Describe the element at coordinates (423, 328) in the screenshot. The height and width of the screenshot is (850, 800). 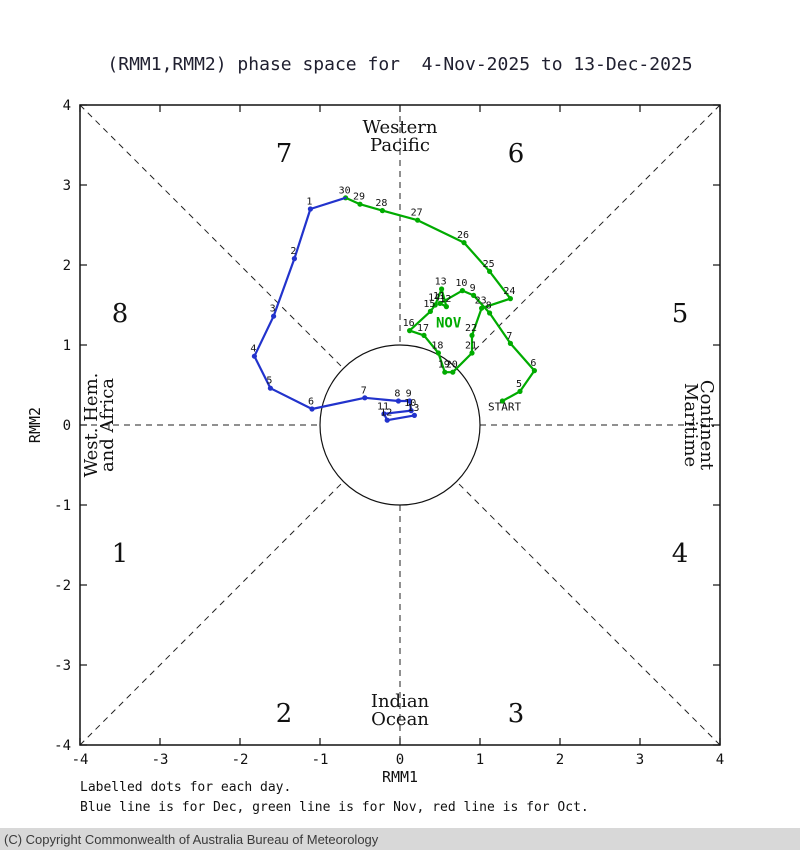
I see `svg-text: 17` at that location.